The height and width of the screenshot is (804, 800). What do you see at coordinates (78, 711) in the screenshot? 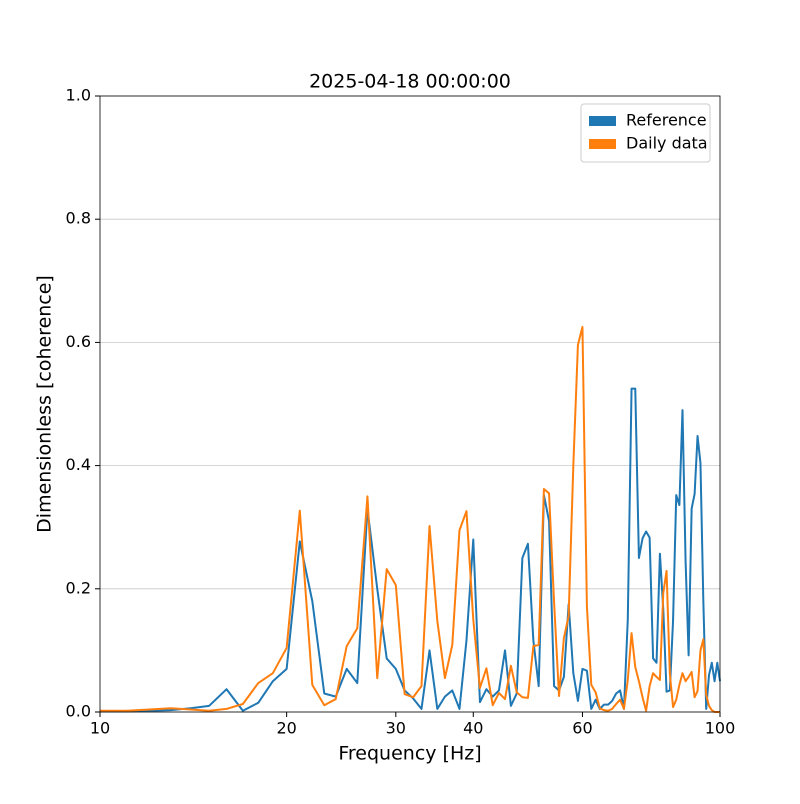
I see `y-tick-label: 0.0` at bounding box center [78, 711].